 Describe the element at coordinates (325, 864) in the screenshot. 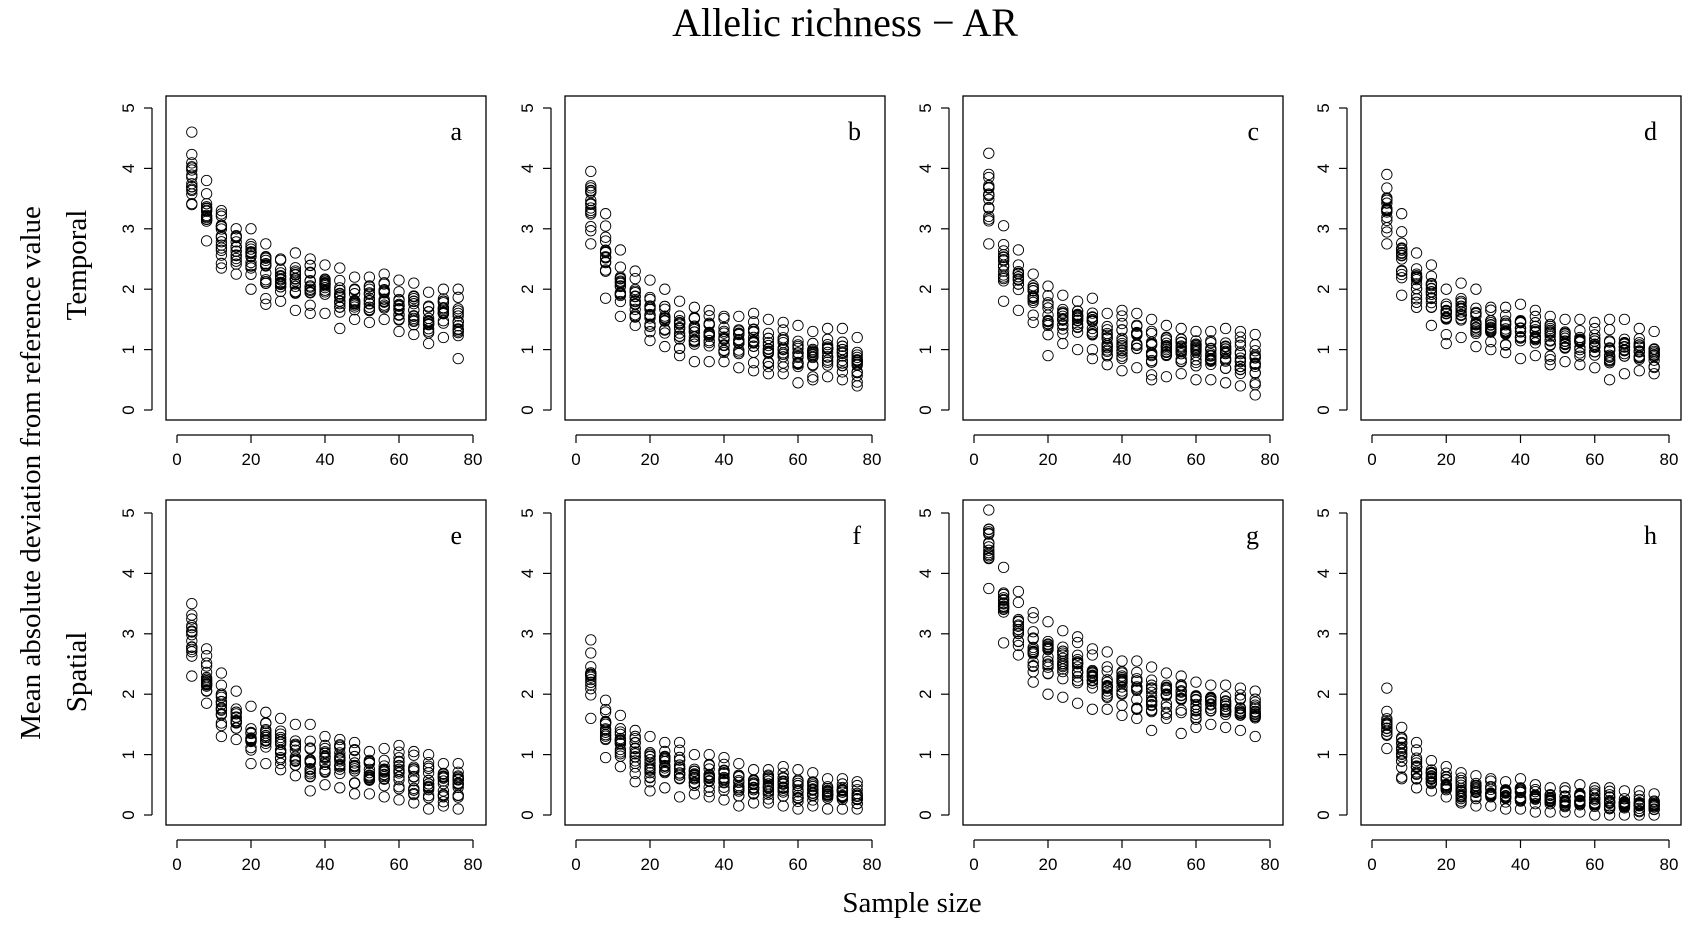

I see `x-tick-label: 40` at that location.